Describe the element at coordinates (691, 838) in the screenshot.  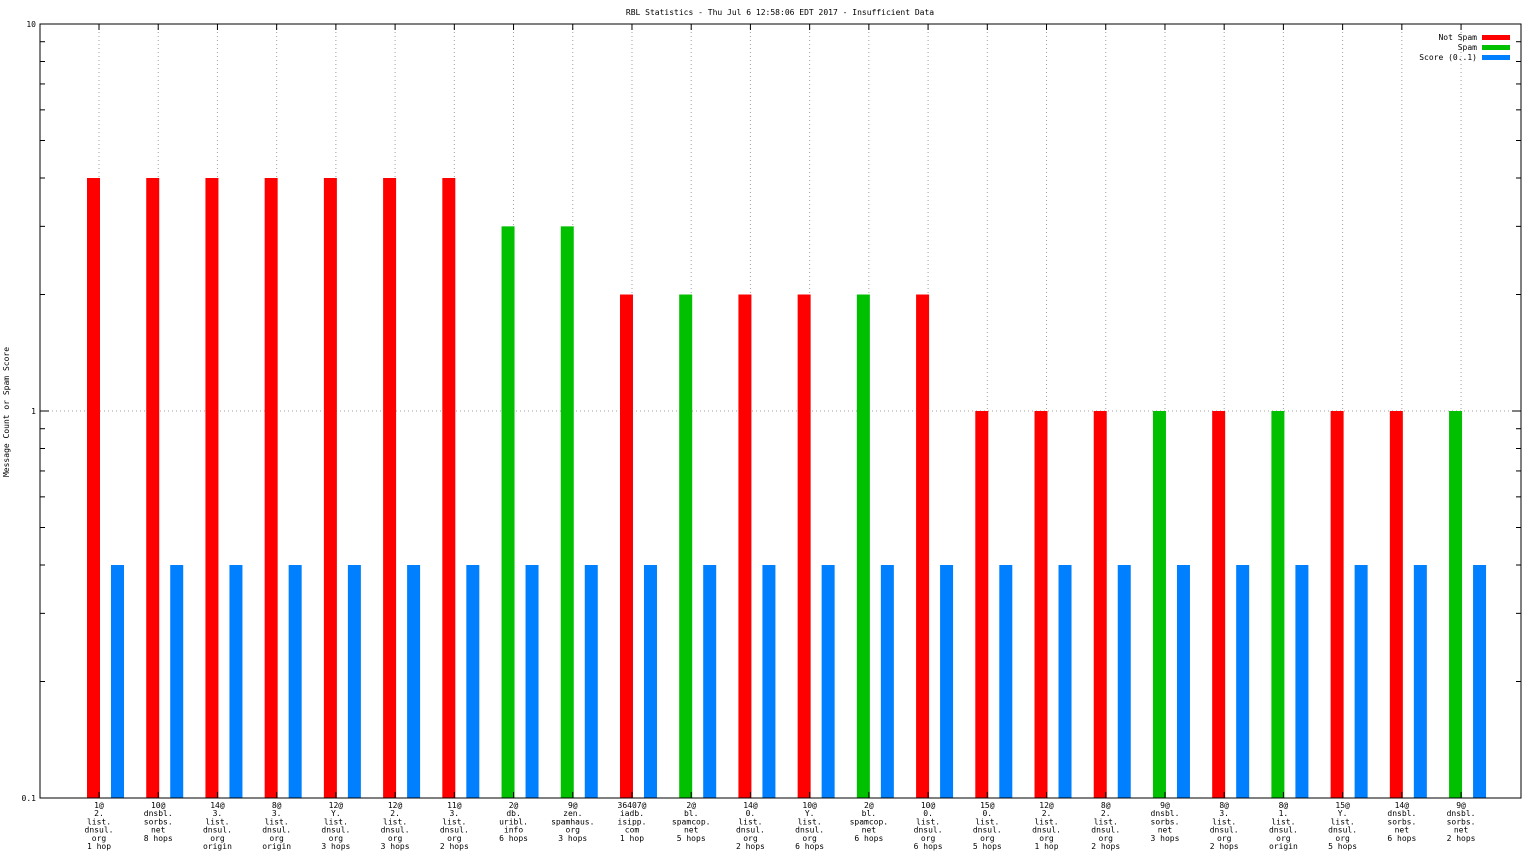
I see `x-tick-label: 5 hops` at that location.